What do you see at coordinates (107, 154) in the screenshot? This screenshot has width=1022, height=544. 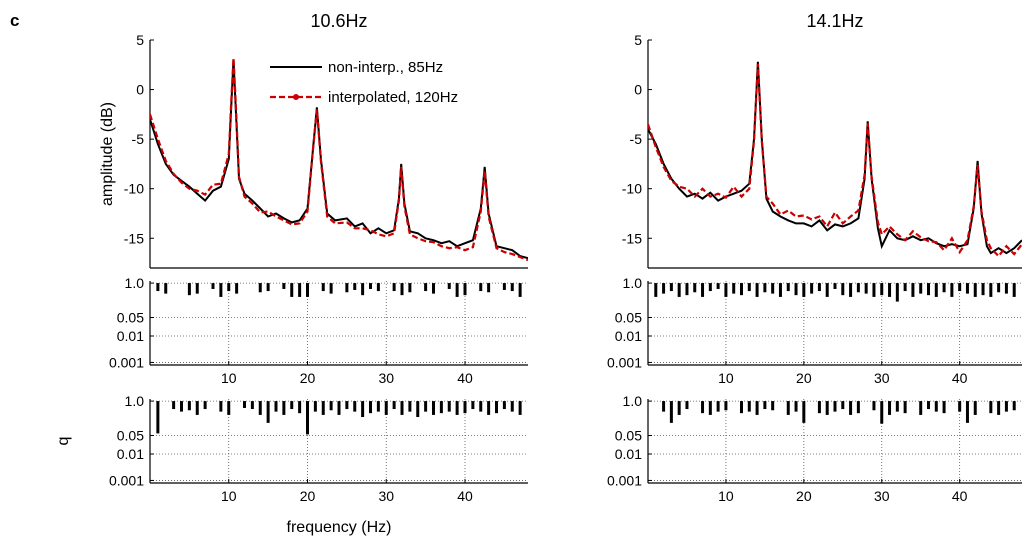 I see `y-axis-label: amplitude (dB)` at bounding box center [107, 154].